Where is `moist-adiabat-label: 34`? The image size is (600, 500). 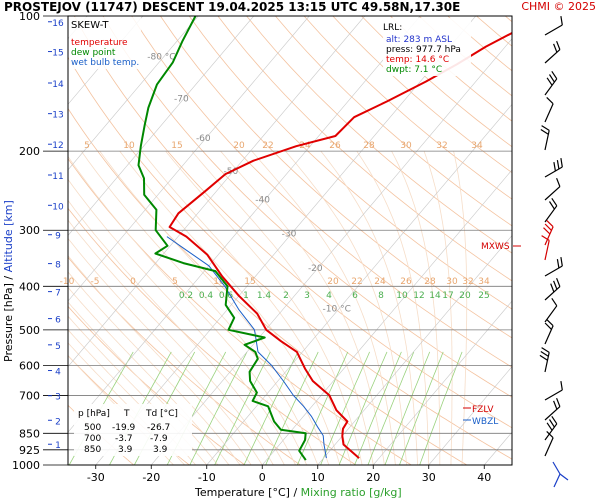
moist-adiabat-label: 34 is located at coordinates (484, 282).